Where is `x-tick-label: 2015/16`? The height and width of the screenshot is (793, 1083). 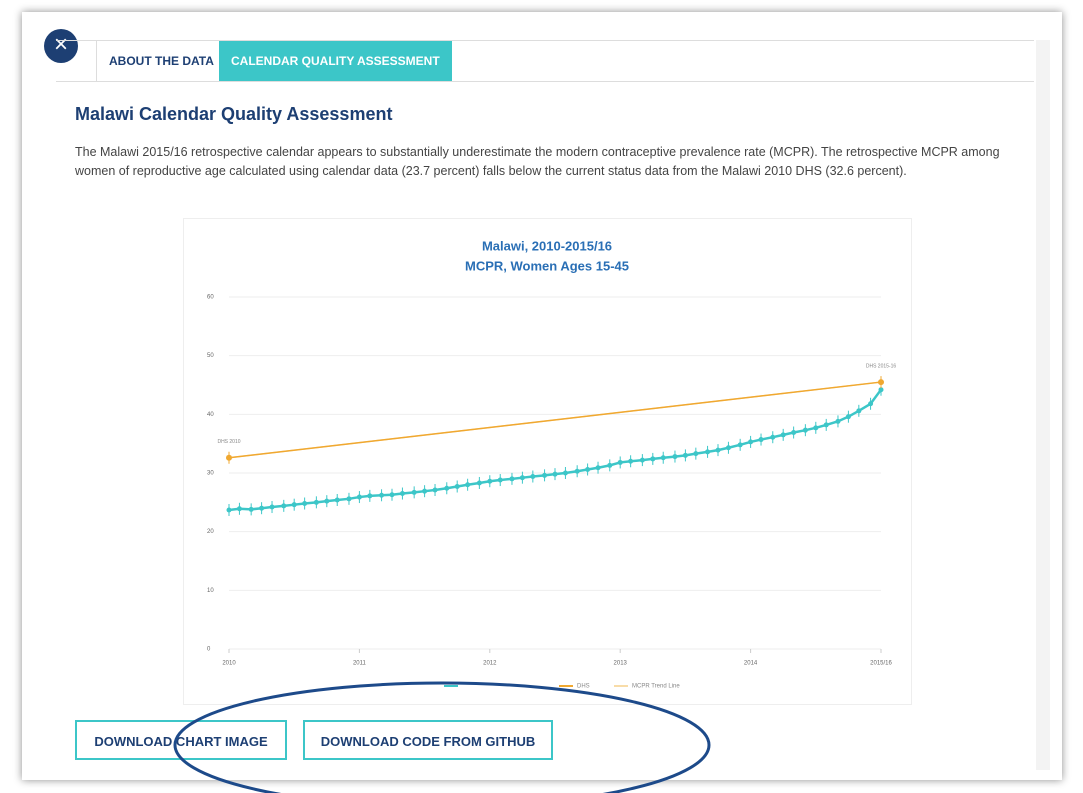 x-tick-label: 2015/16 is located at coordinates (881, 664).